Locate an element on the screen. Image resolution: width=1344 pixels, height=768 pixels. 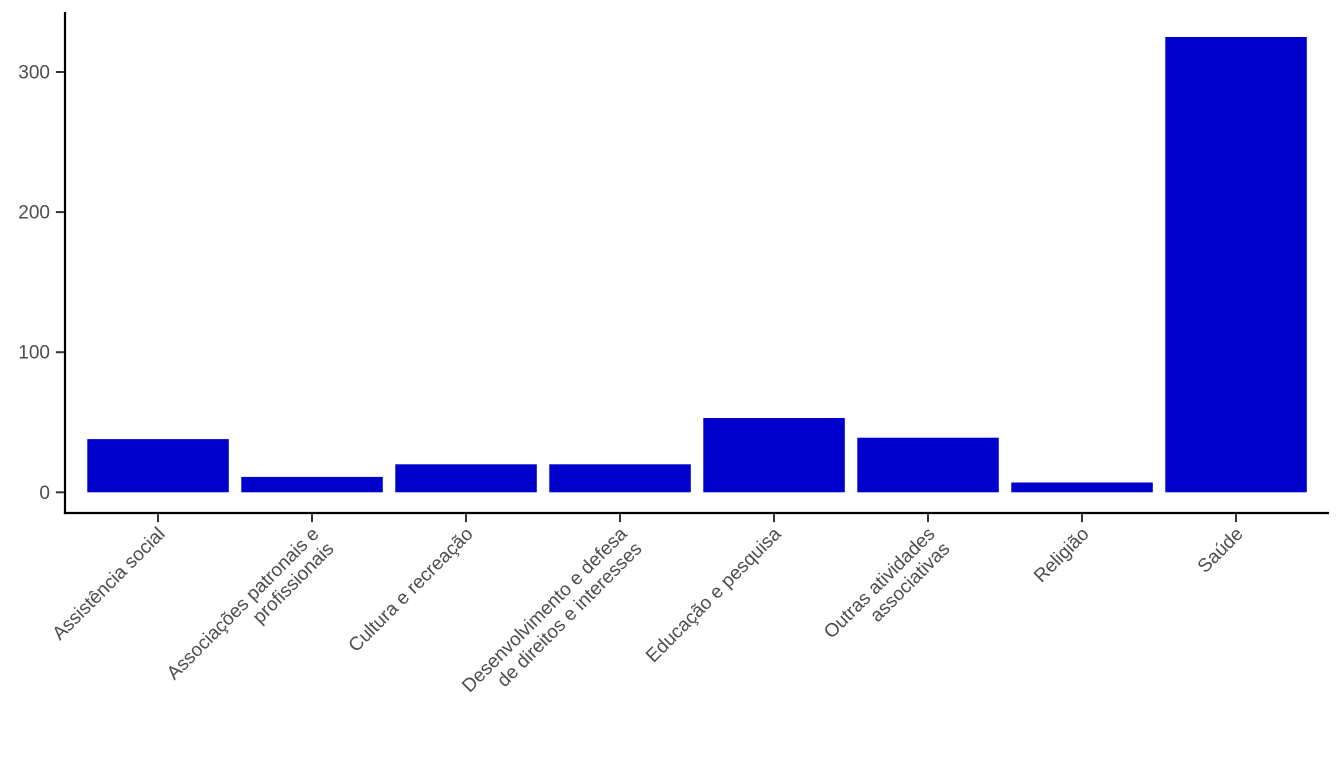
x-tick-label: Assistência social is located at coordinates (109, 584).